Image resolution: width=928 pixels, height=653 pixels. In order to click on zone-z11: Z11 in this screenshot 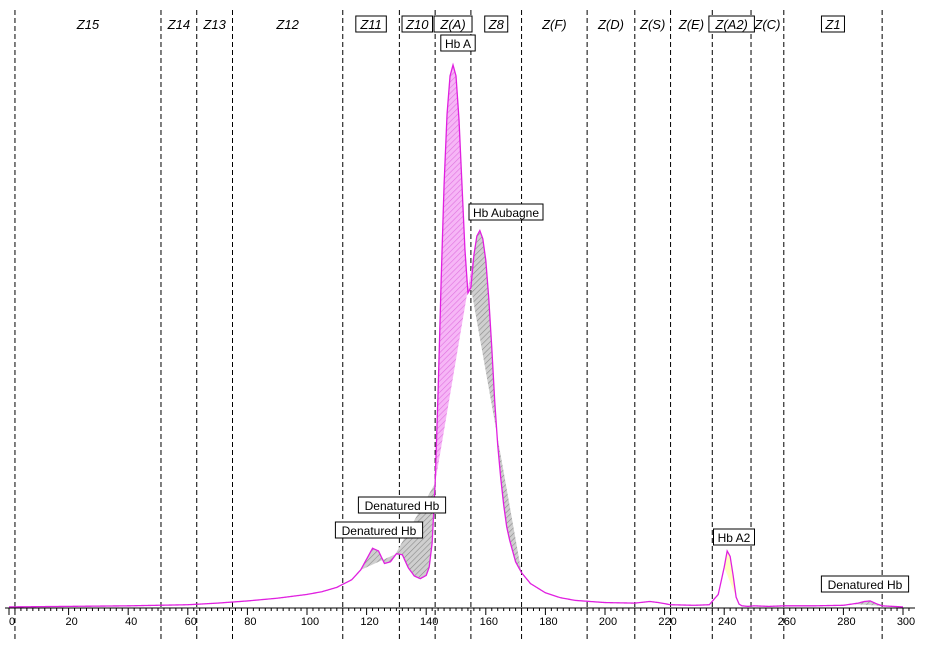, I will do `click(371, 24)`.